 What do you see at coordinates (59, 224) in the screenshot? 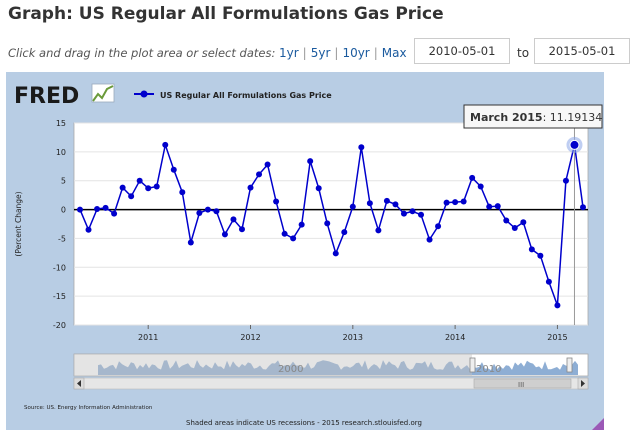
I see `y-axis-ticks: 15 10 5 0 -5 -10 -15 -20` at bounding box center [59, 224].